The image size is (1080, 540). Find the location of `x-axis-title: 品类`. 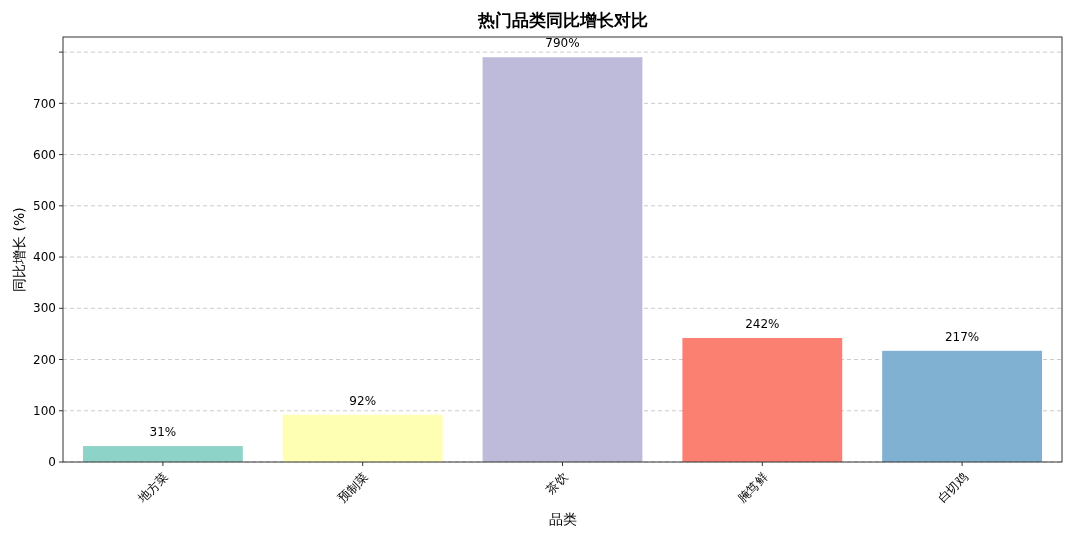

x-axis-title: 品类 is located at coordinates (562, 519).